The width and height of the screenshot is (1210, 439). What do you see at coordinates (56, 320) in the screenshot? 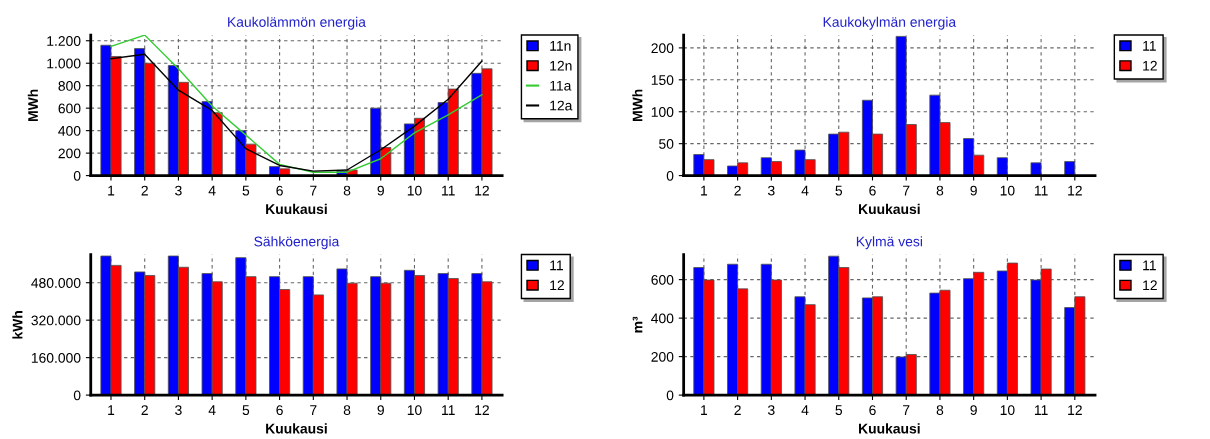
I see `y-tick-label: 320.000` at bounding box center [56, 320].